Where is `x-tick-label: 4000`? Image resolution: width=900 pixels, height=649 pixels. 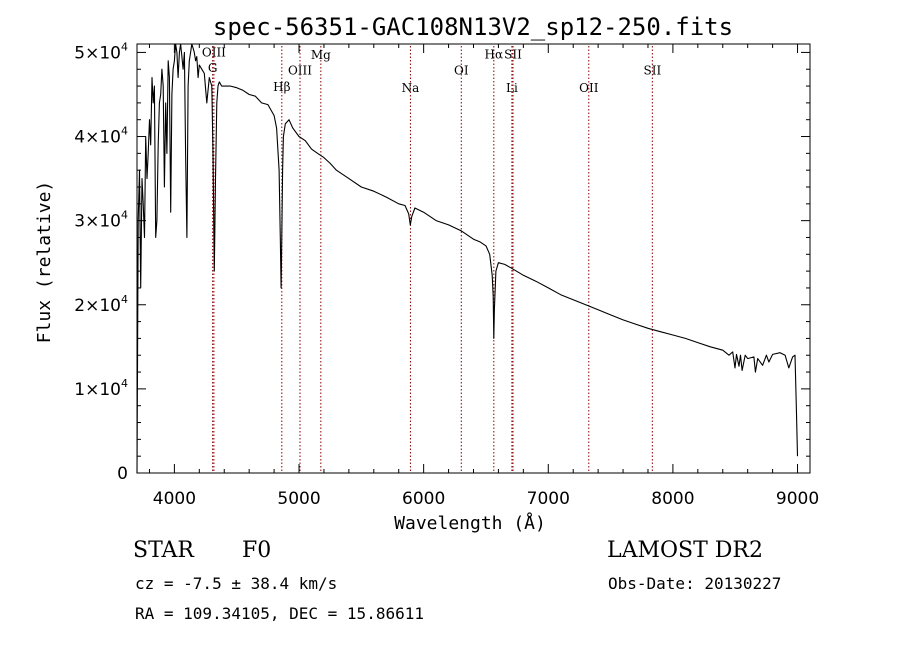 x-tick-label: 4000 is located at coordinates (174, 499).